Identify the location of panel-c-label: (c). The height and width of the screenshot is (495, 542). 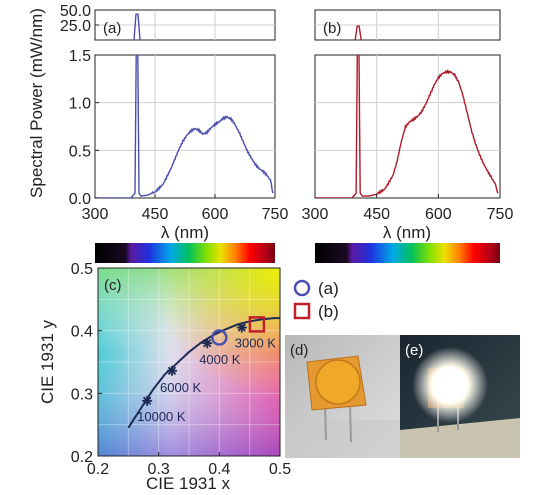
(113, 285).